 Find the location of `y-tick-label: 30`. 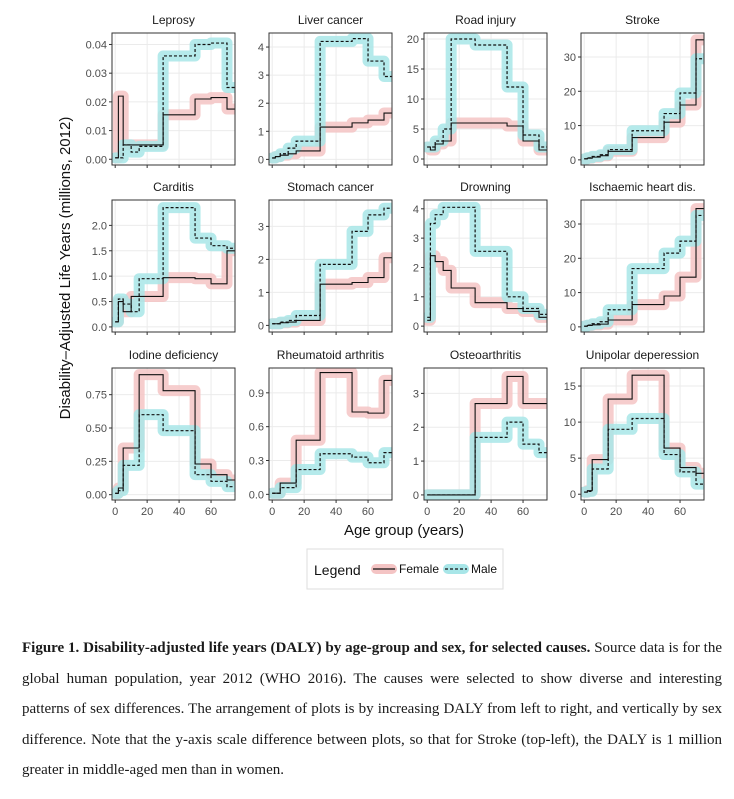

y-tick-label: 30 is located at coordinates (570, 58).